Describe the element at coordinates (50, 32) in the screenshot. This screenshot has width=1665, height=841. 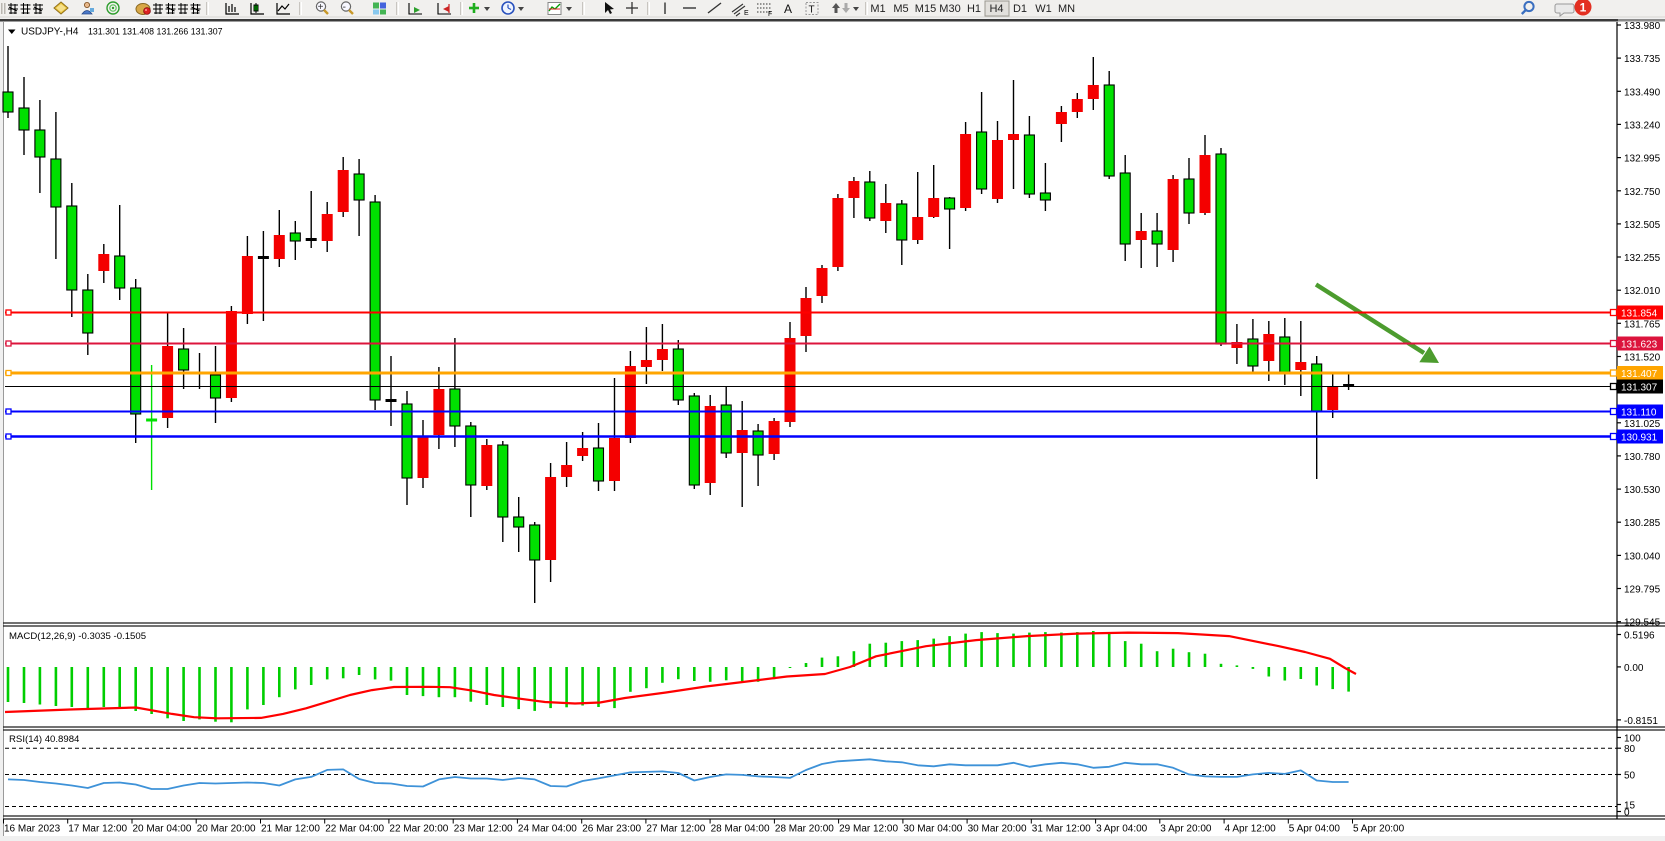
I see `svg-text: USDJPY-,H4` at that location.